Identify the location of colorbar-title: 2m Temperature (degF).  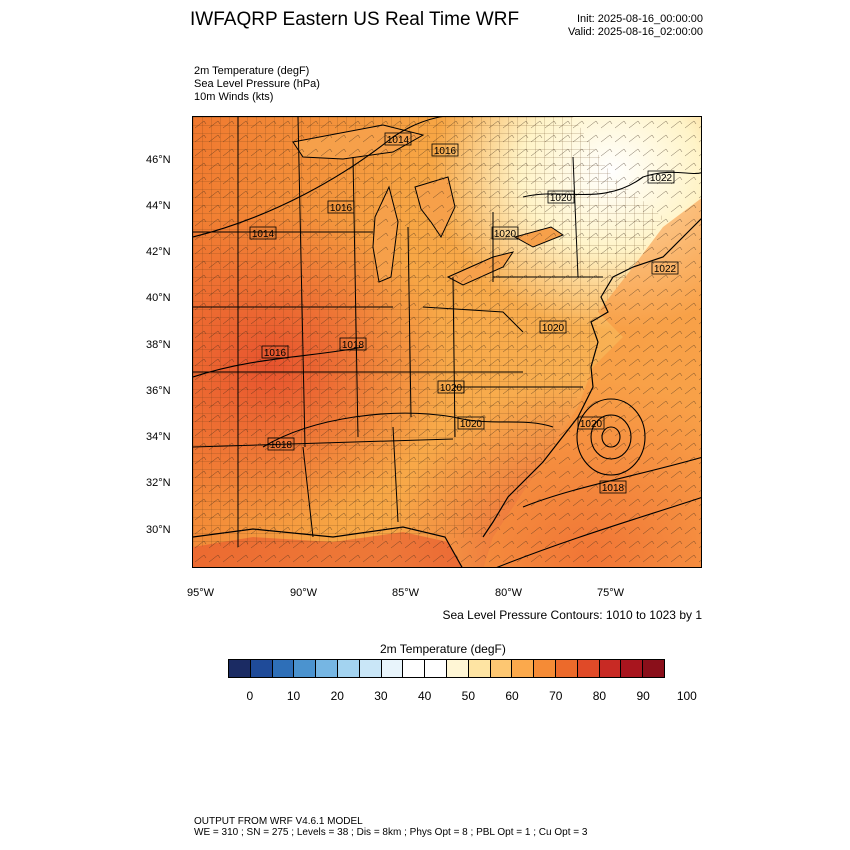
(443, 649).